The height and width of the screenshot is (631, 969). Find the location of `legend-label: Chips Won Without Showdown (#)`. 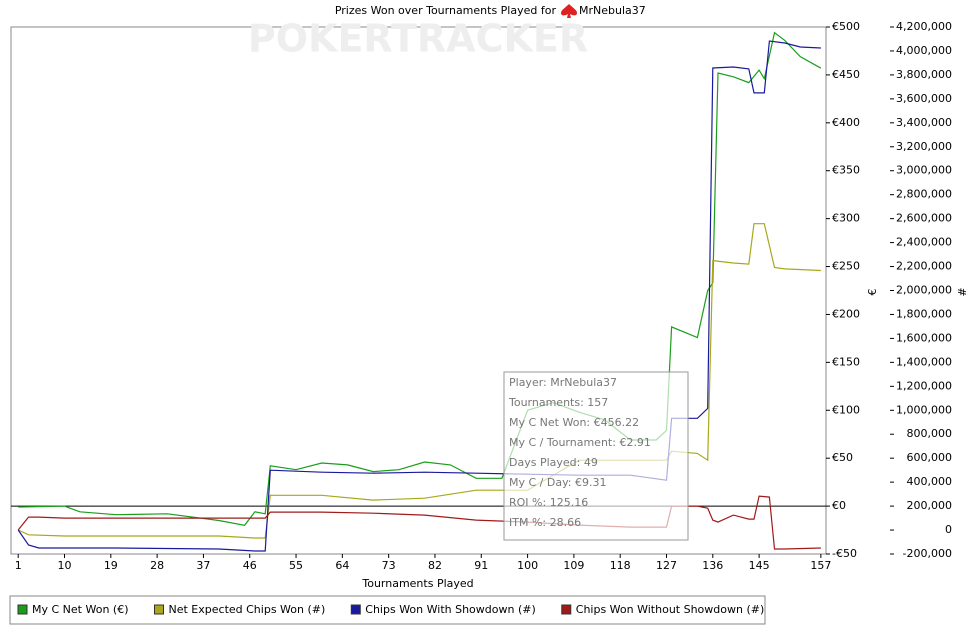

legend-label: Chips Won Without Showdown (#) is located at coordinates (670, 609).